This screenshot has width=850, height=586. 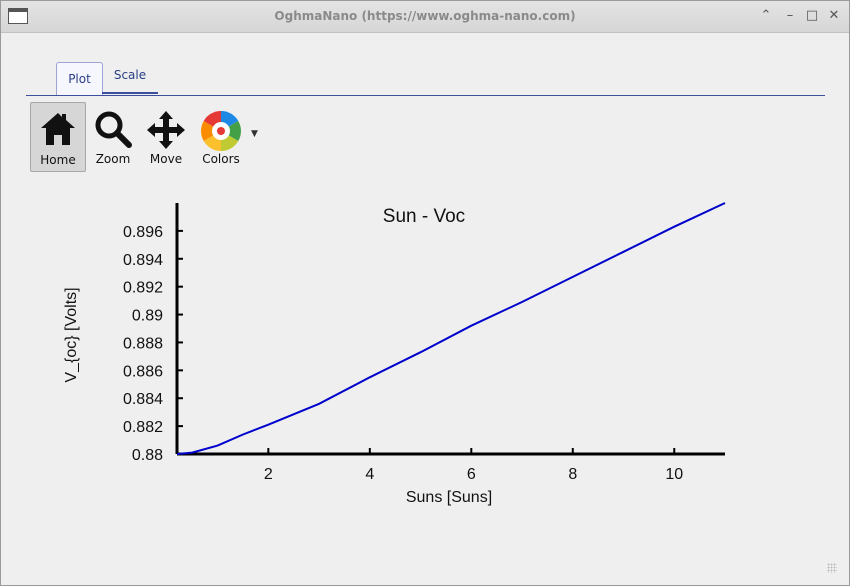 I want to click on zoom-label: Zoom, so click(x=113, y=159).